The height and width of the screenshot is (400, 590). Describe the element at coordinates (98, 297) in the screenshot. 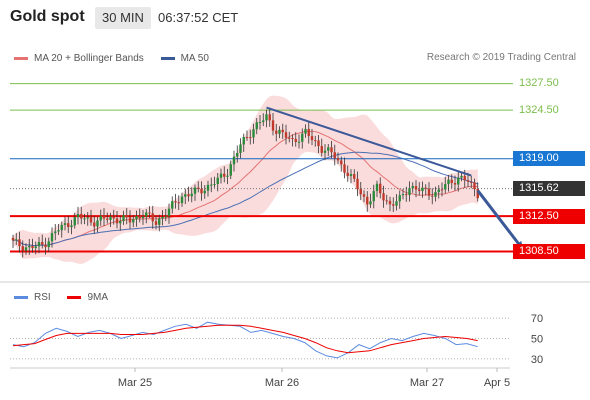

I see `legend-9ma-label: 9MA` at that location.